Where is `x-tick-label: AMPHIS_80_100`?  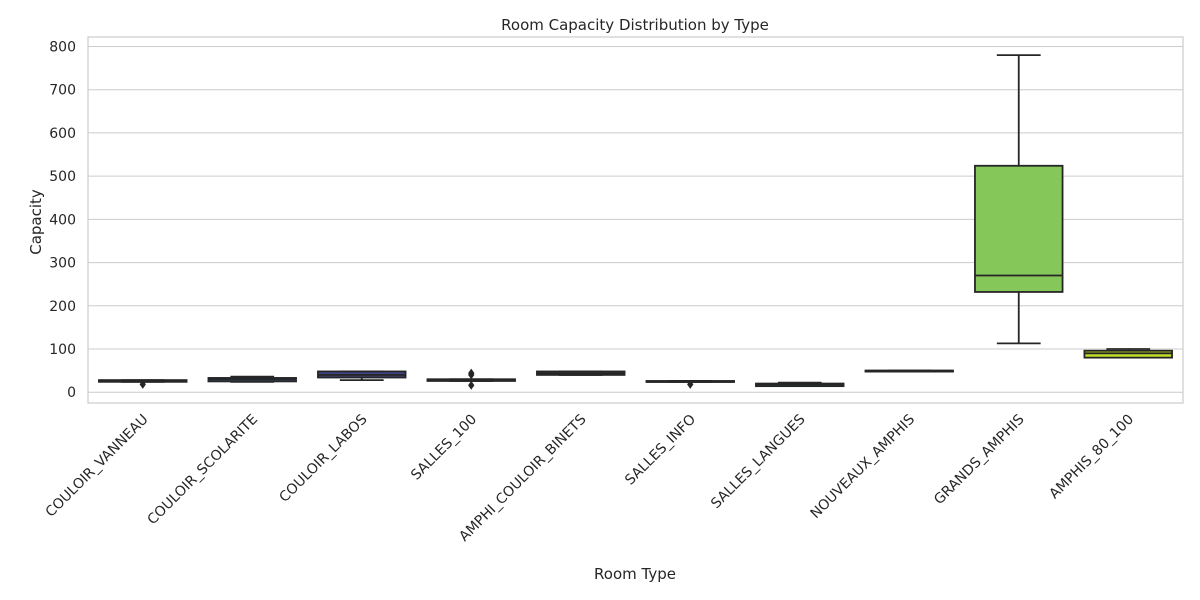 x-tick-label: AMPHIS_80_100 is located at coordinates (1091, 457).